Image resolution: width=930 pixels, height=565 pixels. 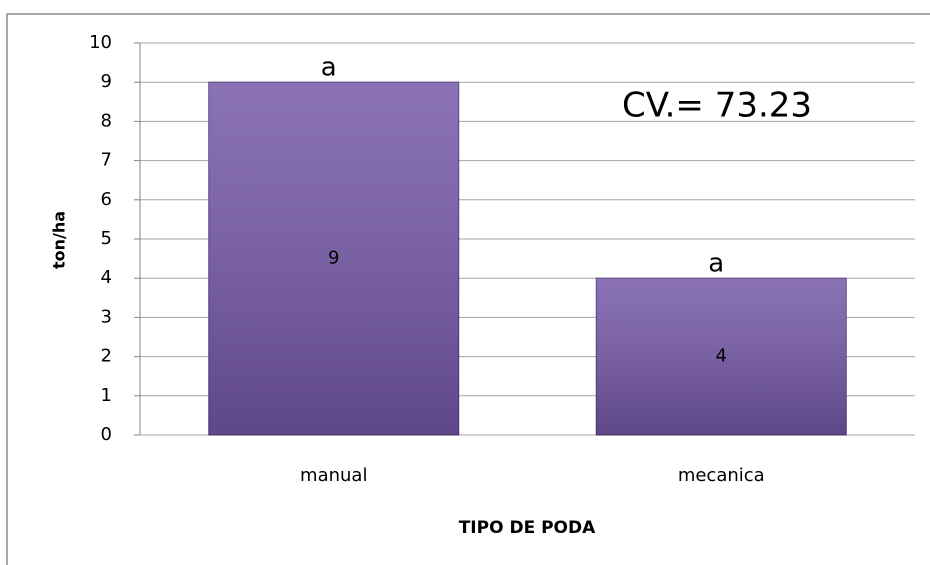 I want to click on data-label: 4, so click(x=721, y=356).